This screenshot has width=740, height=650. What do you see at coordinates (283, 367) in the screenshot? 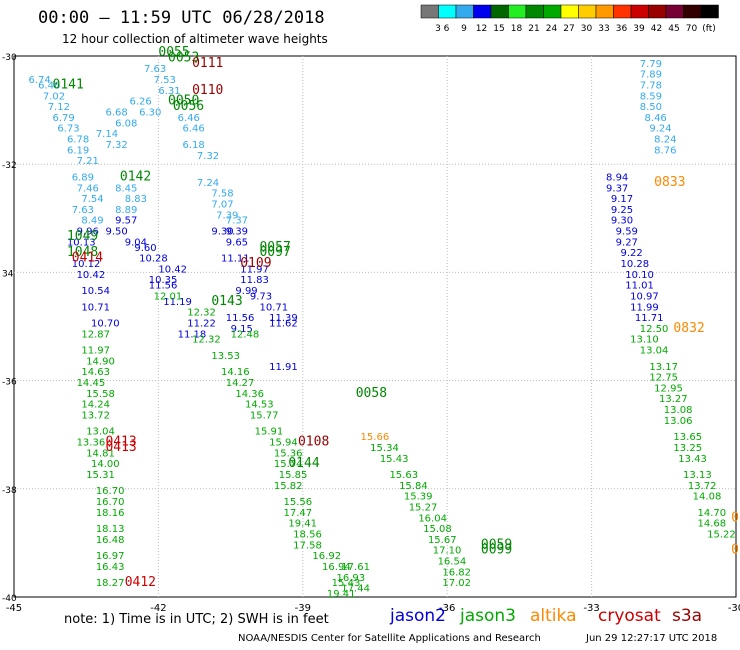
I see `wave-height-point: 11.91` at bounding box center [283, 367].